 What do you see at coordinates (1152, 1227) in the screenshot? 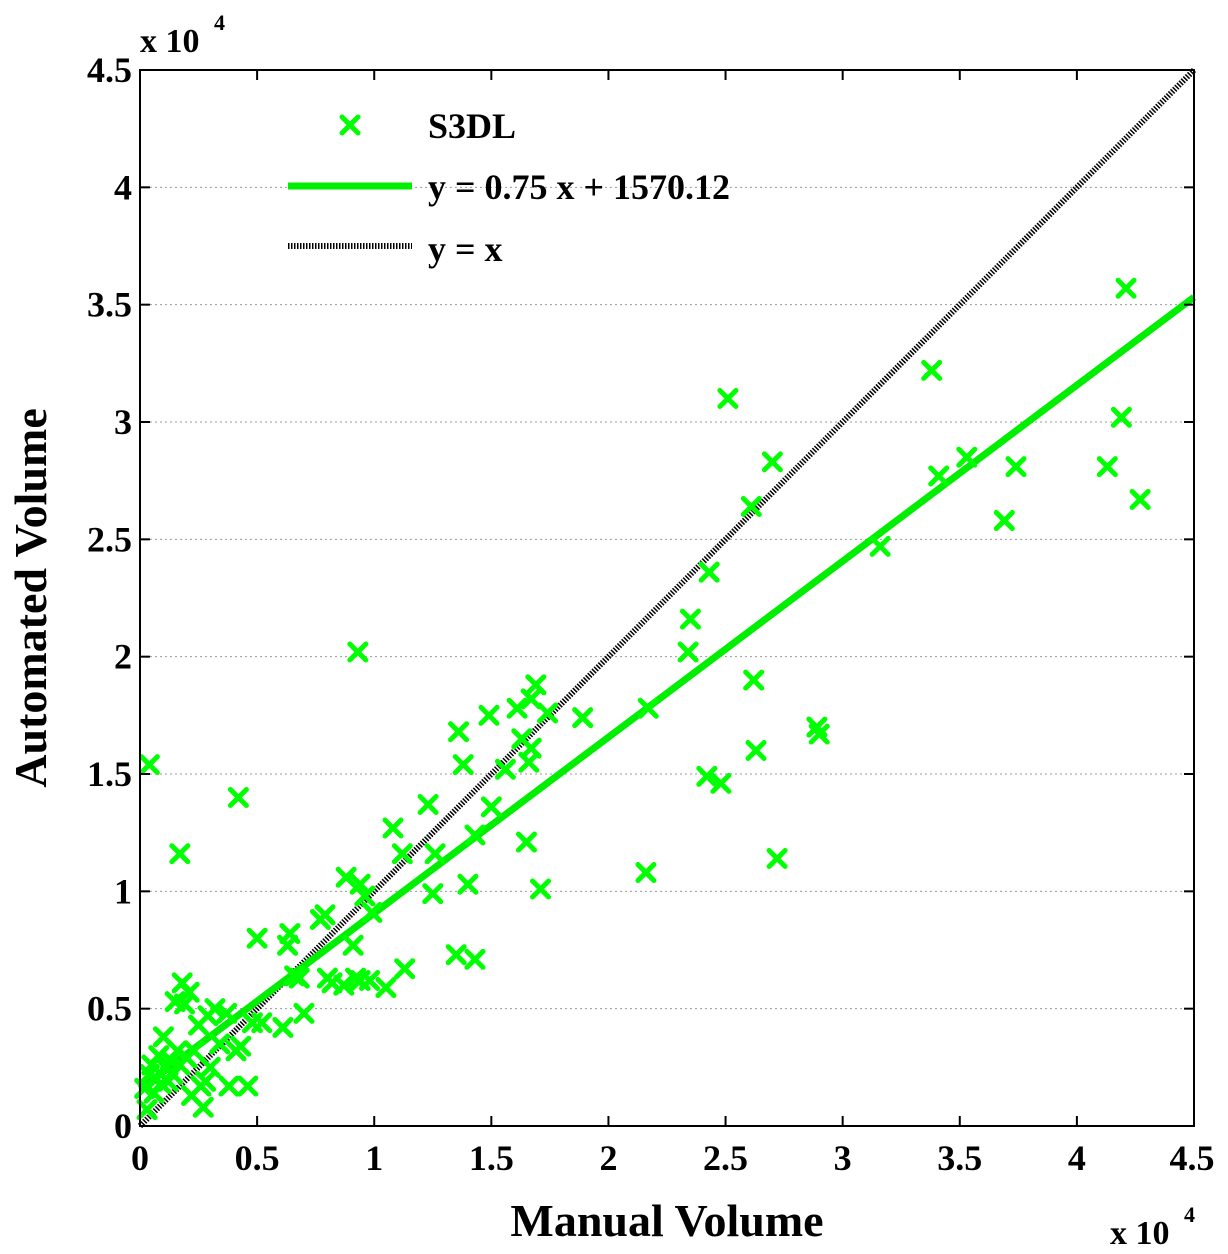
I see `x-exponent: x 10 4` at bounding box center [1152, 1227].